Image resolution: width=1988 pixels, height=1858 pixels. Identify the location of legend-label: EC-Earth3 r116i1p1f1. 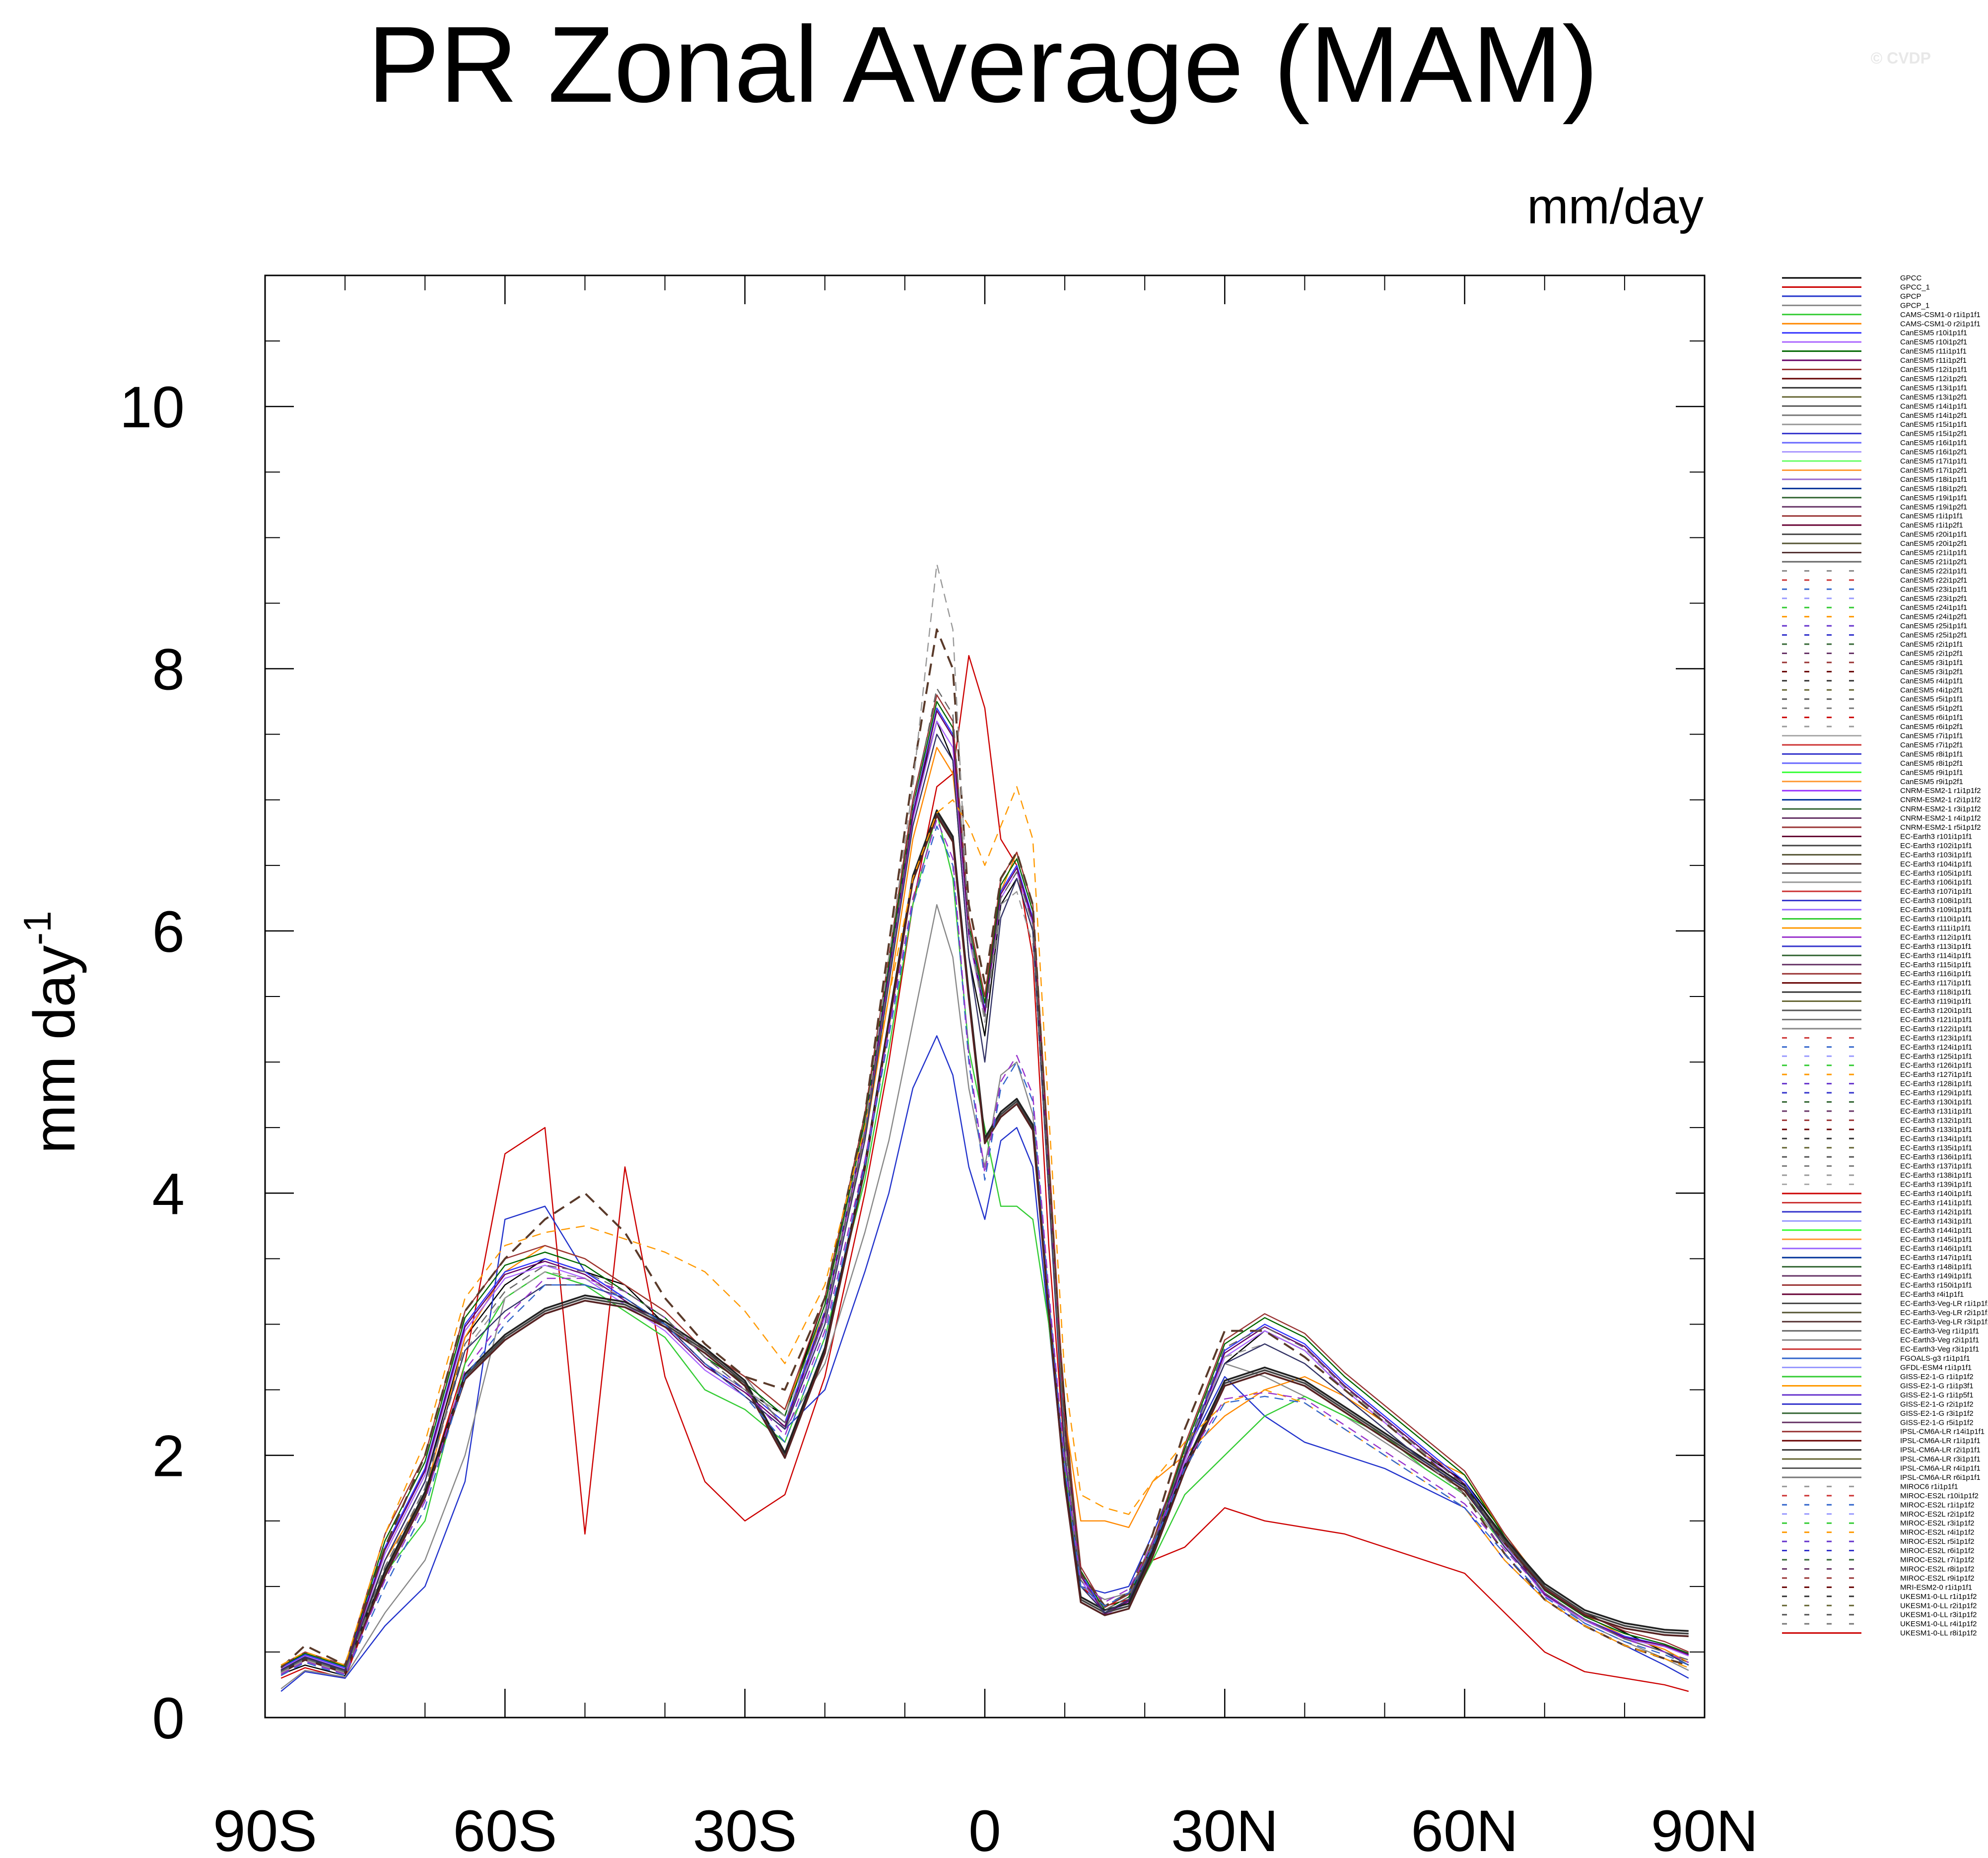
(1936, 974).